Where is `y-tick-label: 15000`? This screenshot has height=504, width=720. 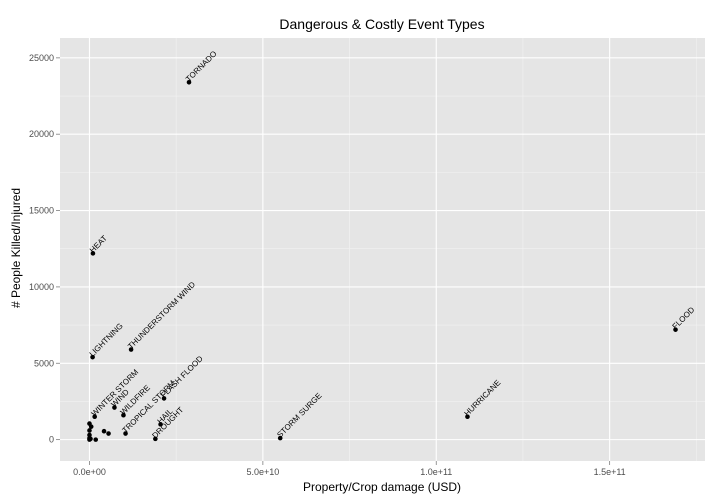 y-tick-label: 15000 is located at coordinates (41, 211).